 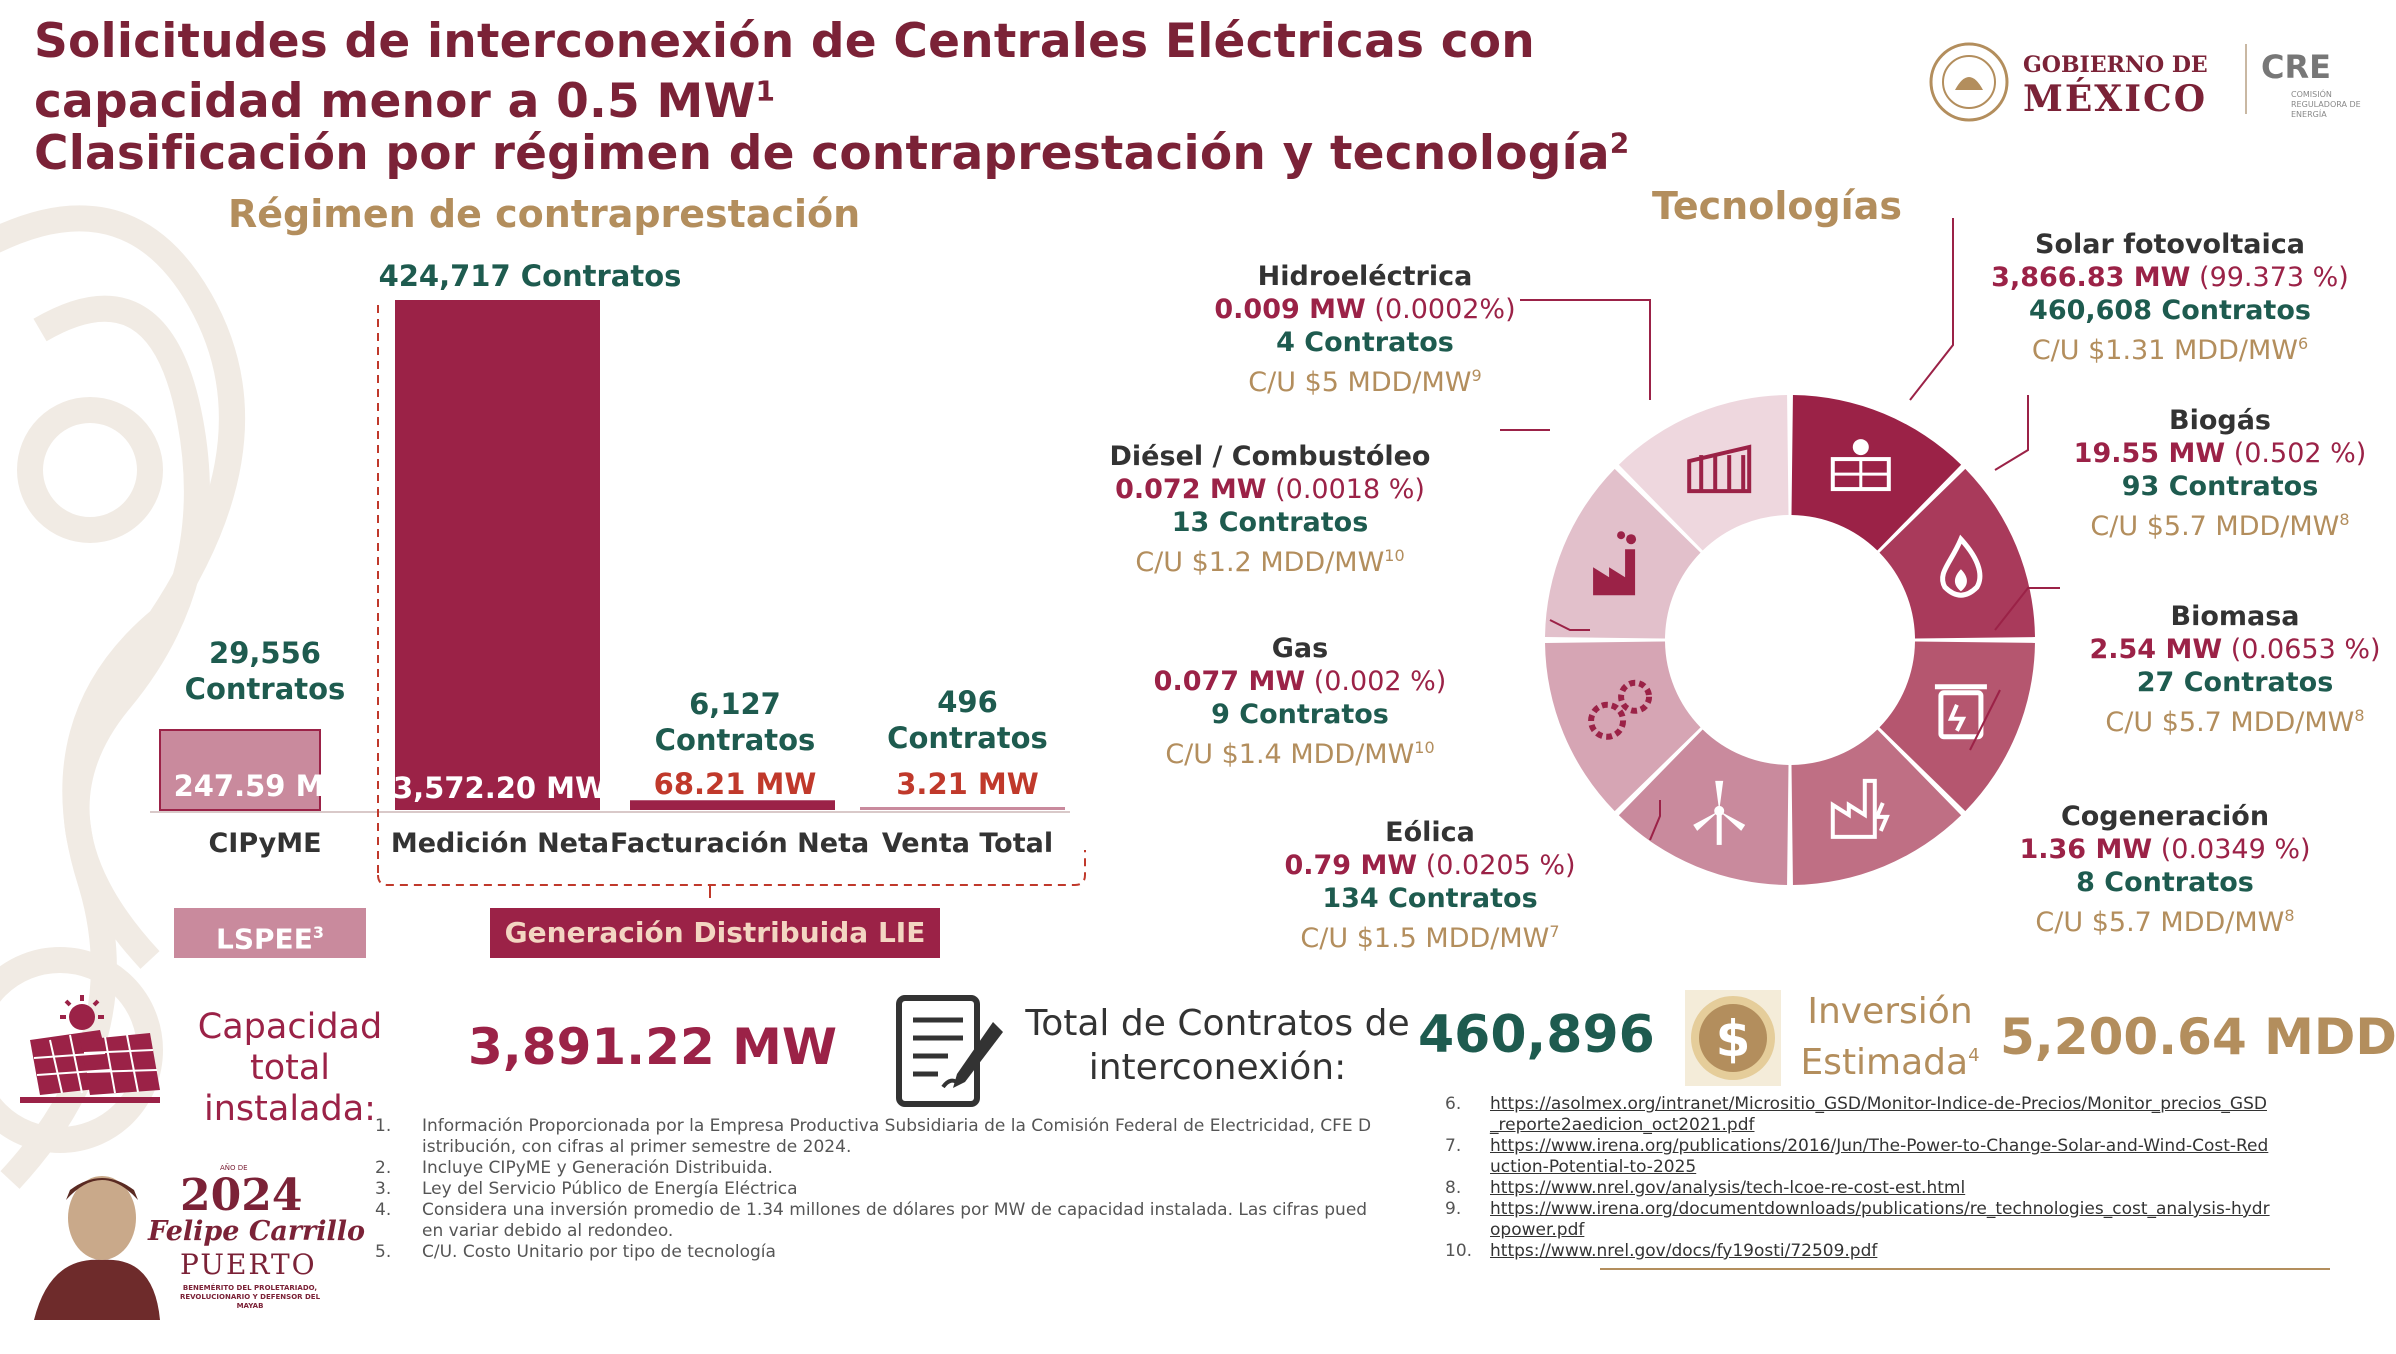 I want to click on factory-icon, so click(x=1615, y=563).